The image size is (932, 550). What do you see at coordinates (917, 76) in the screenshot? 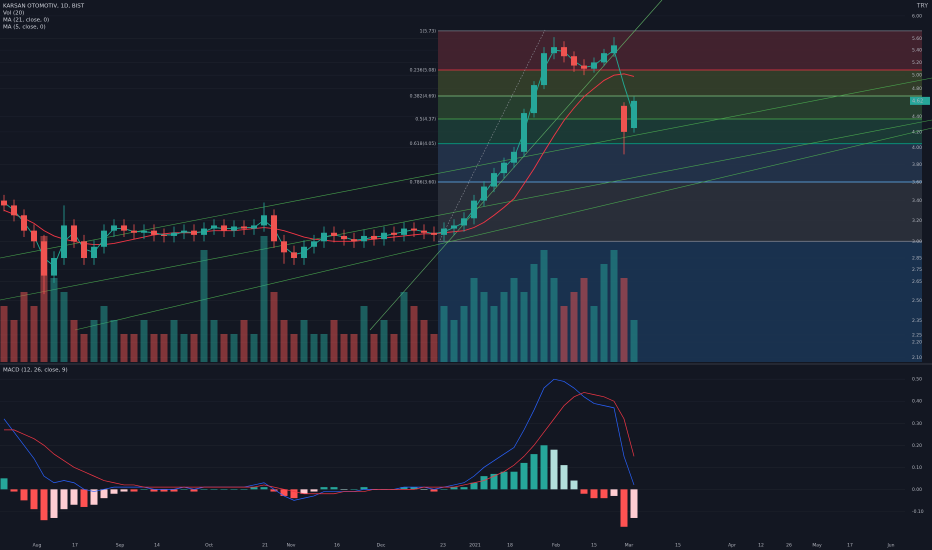
I see `y-tick-label: 5.00` at bounding box center [917, 76].